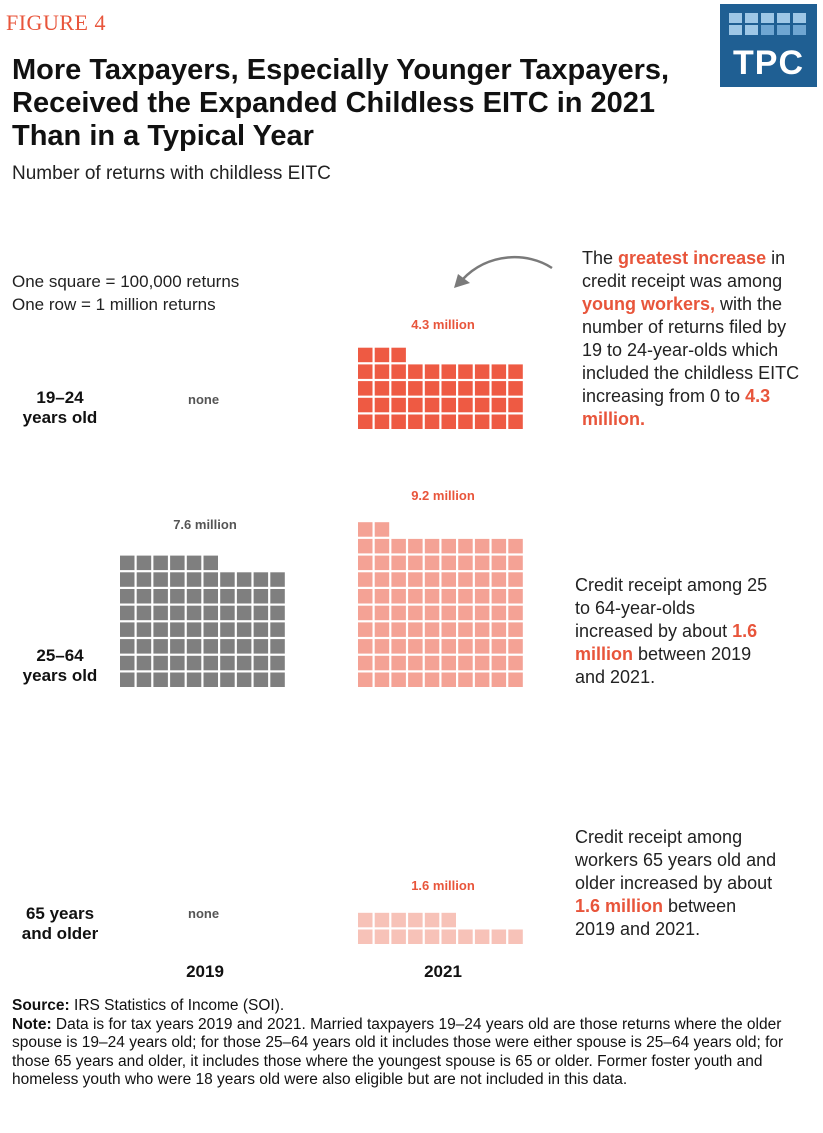  I want to click on value-label-19-24-2021: 4.3 million, so click(443, 324).